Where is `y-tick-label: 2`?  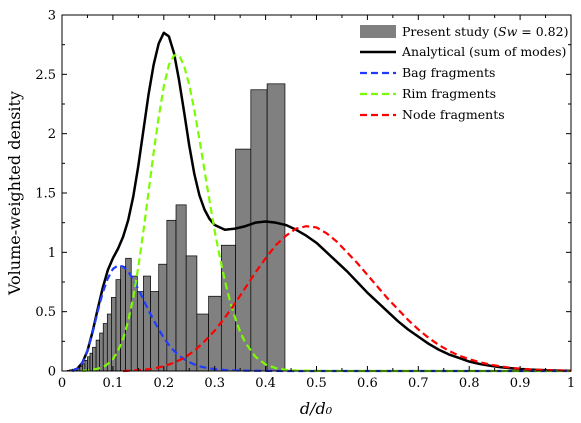 y-tick-label: 2 is located at coordinates (52, 134).